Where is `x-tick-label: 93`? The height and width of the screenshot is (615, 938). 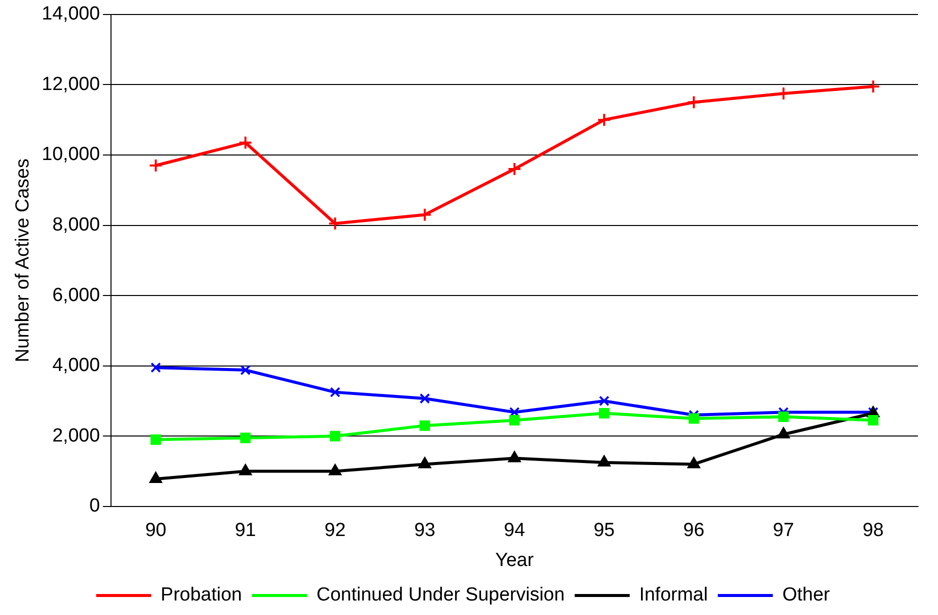
x-tick-label: 93 is located at coordinates (425, 531).